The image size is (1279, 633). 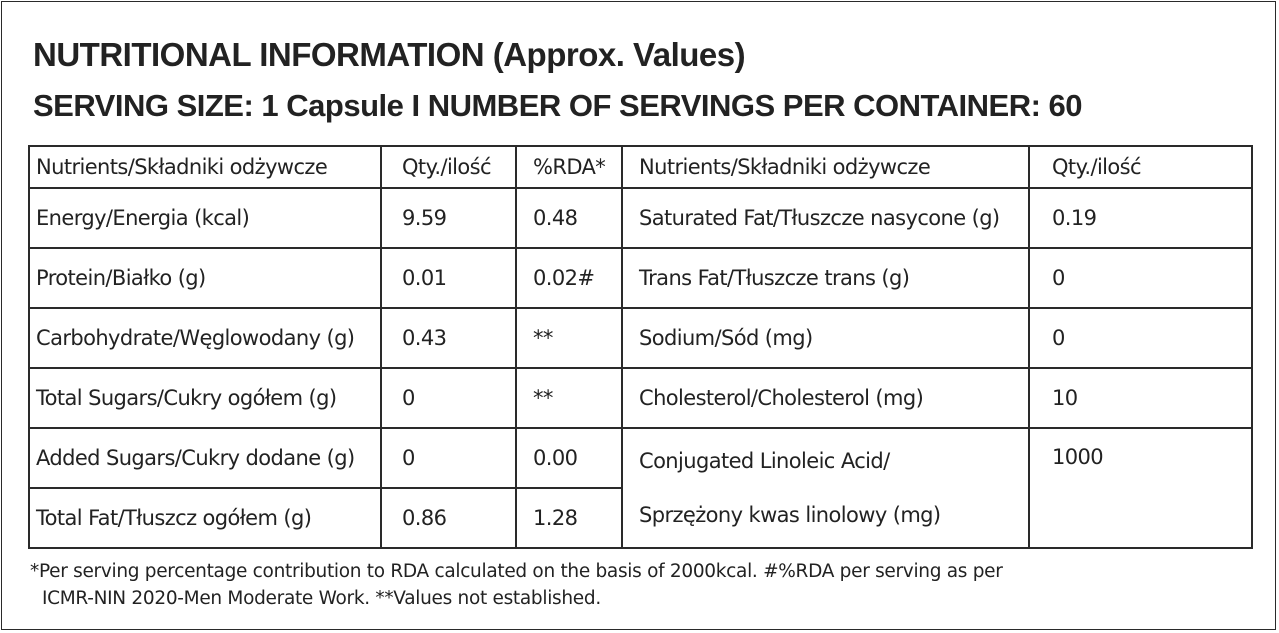 I want to click on nutrient-name: Sodium/Sód (mg), so click(x=825, y=338).